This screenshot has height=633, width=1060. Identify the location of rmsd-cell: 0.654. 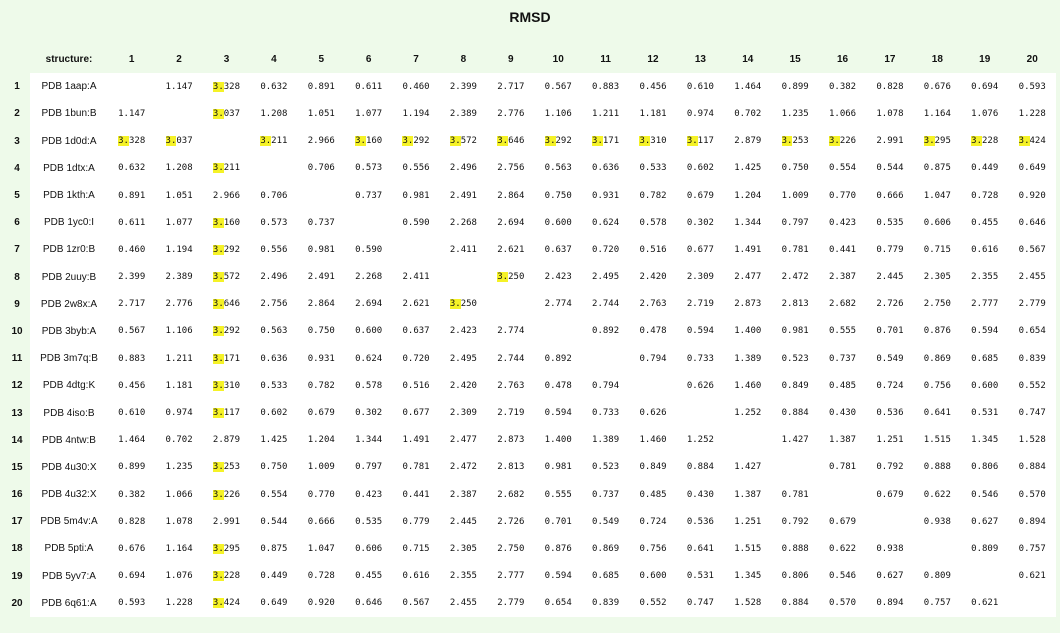
(558, 603).